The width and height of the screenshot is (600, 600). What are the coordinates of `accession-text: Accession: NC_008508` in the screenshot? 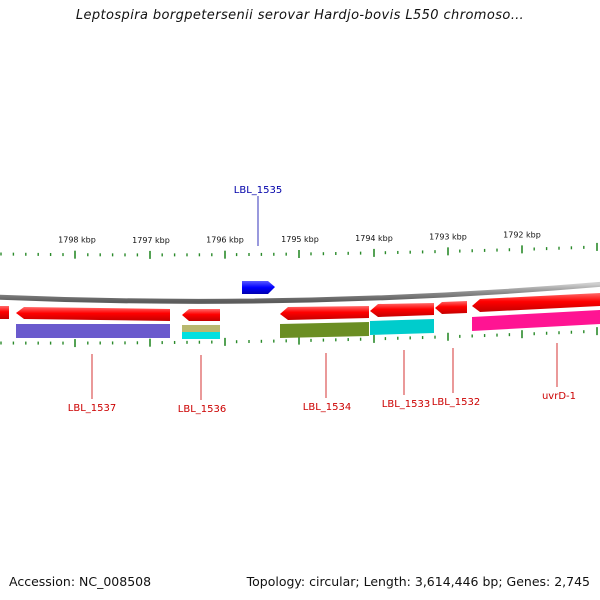 It's located at (80, 581).